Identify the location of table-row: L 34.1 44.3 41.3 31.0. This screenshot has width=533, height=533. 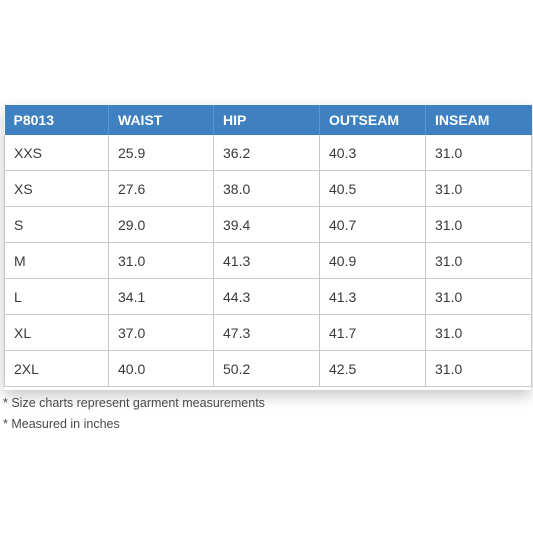
(268, 296).